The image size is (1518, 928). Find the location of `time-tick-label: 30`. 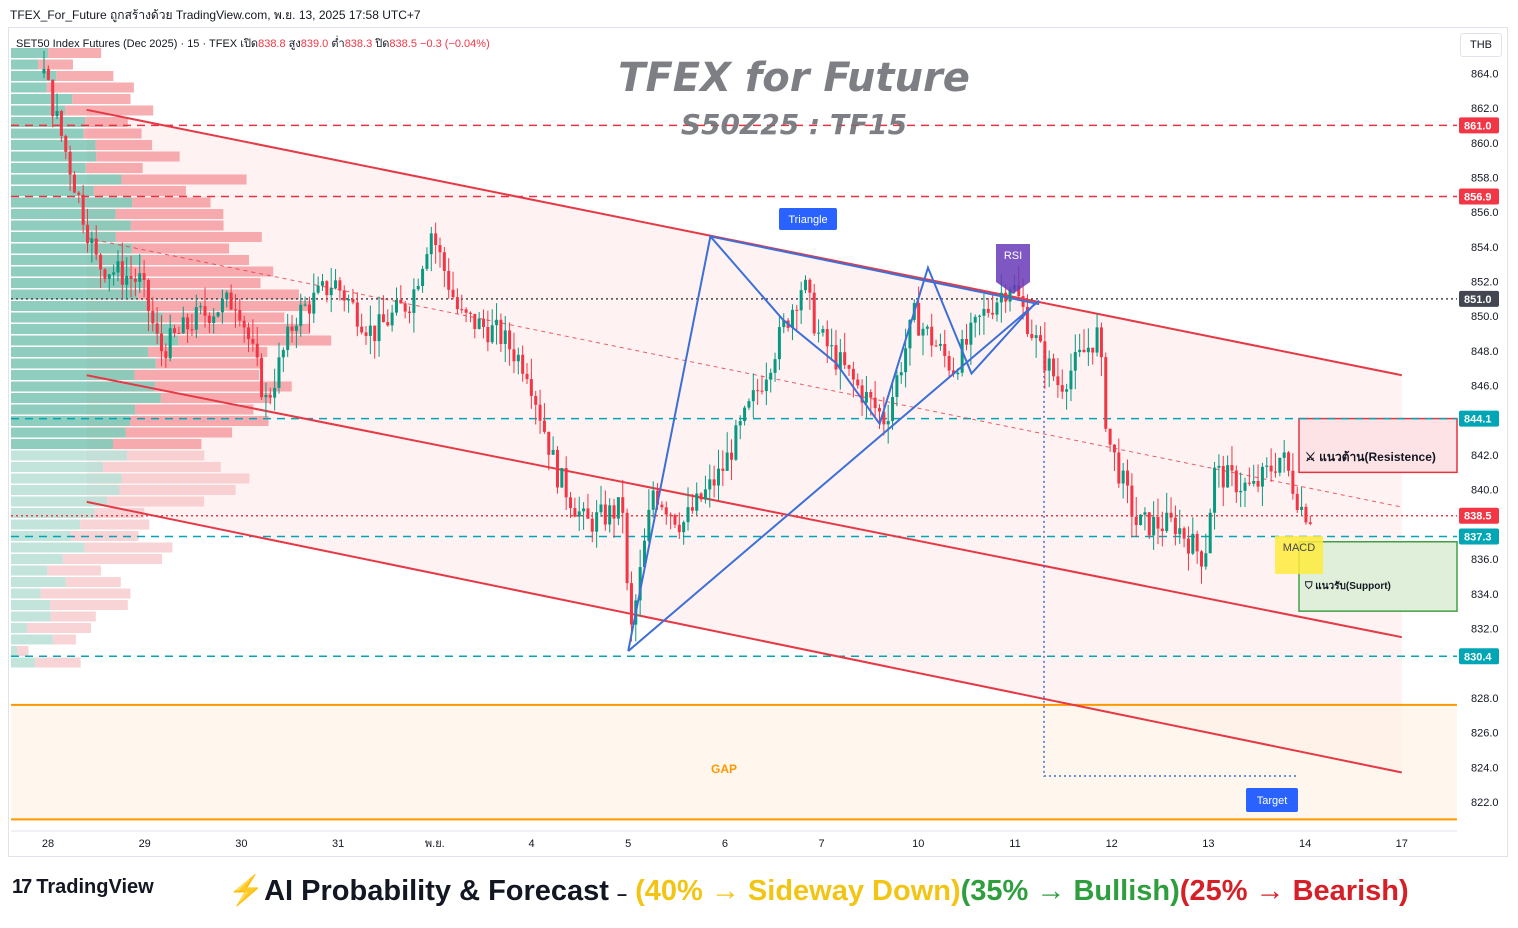

time-tick-label: 30 is located at coordinates (241, 844).